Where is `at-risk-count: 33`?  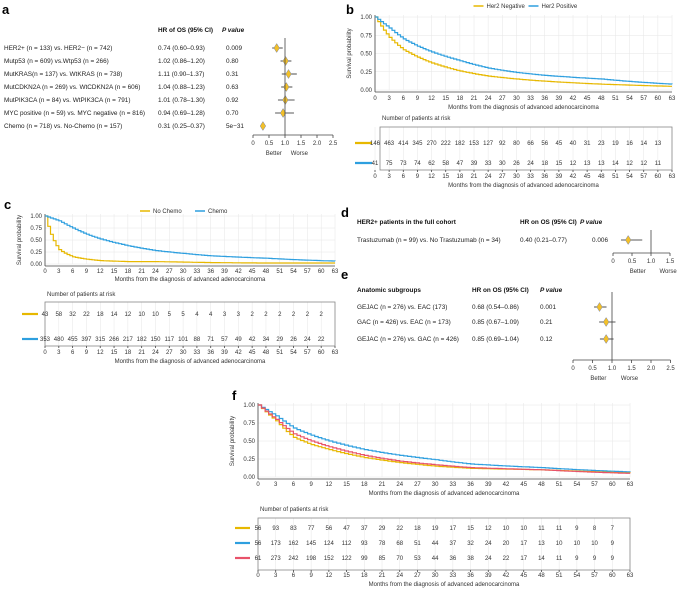 at-risk-count: 33 is located at coordinates (488, 164).